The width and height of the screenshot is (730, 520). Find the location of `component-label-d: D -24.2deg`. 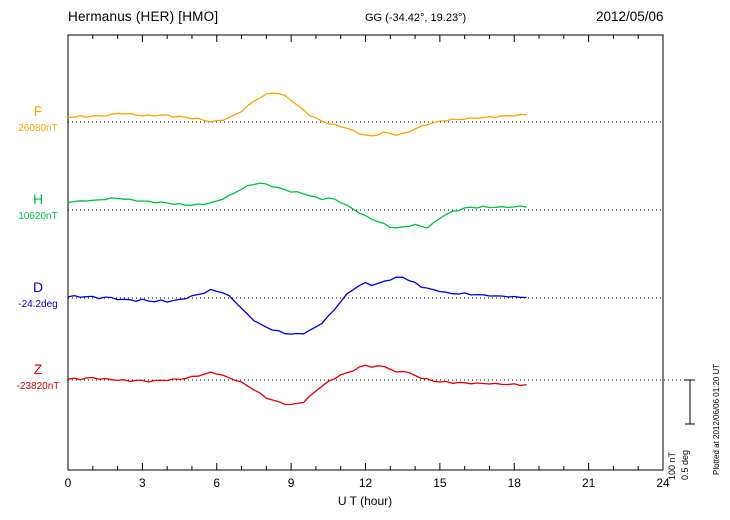

component-label-d: D -24.2deg is located at coordinates (38, 295).